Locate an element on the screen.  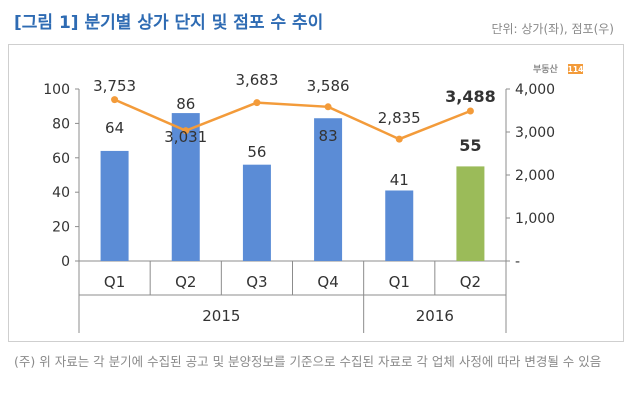
logo: 부동산 114 is located at coordinates (558, 69).